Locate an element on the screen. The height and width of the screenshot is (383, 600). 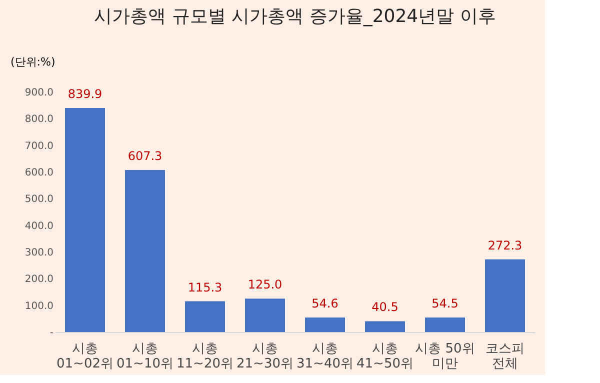
y-axis-title: (단위:%) is located at coordinates (33, 62).